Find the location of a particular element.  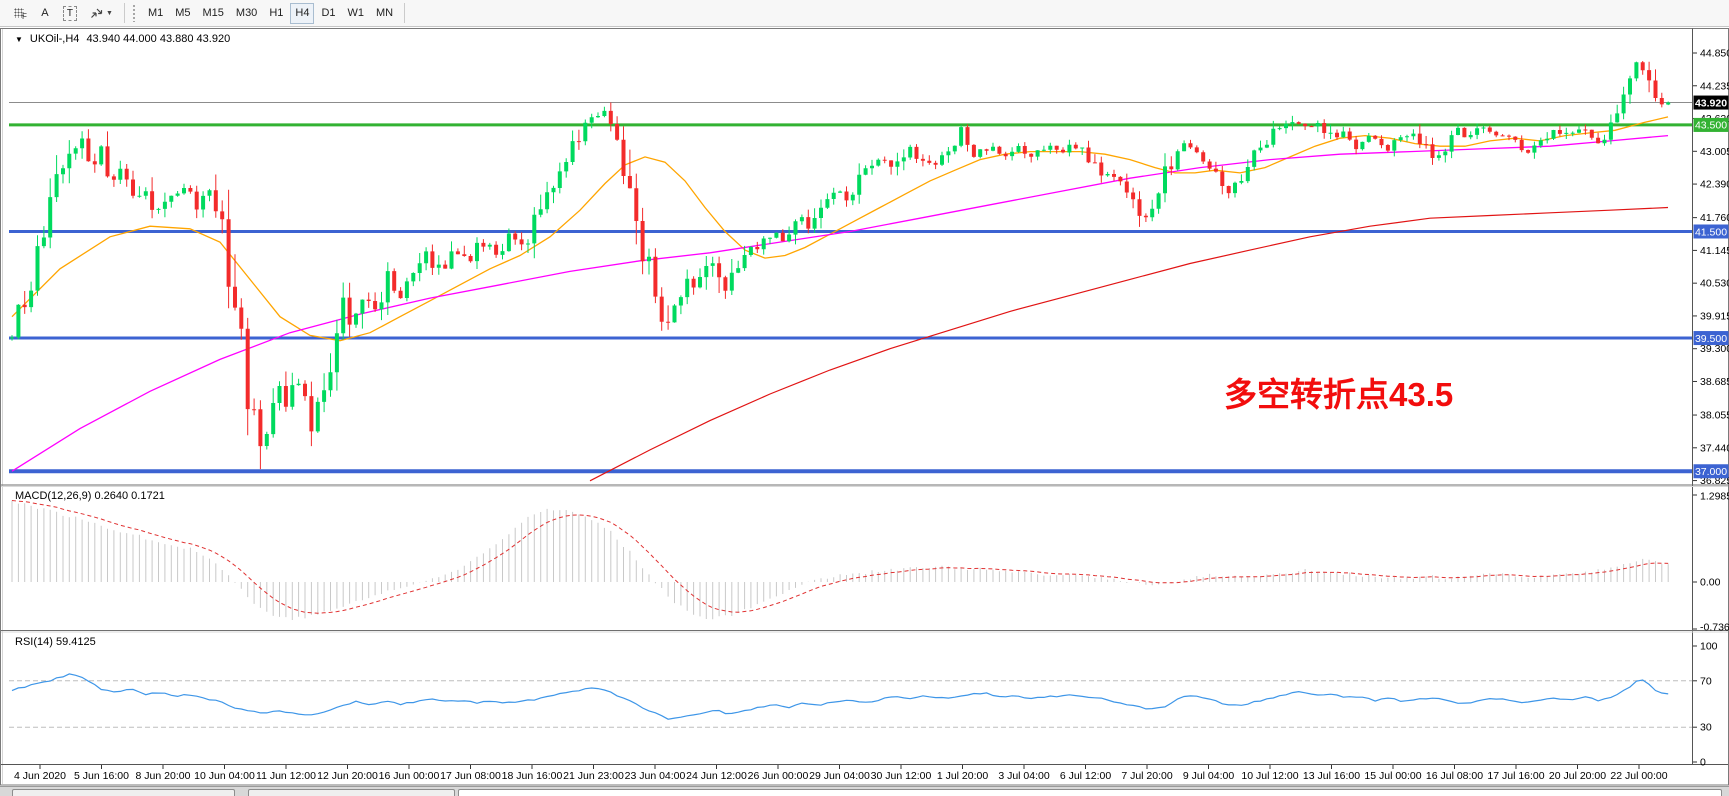

price-badge-43.500: 43.500 is located at coordinates (1711, 124).